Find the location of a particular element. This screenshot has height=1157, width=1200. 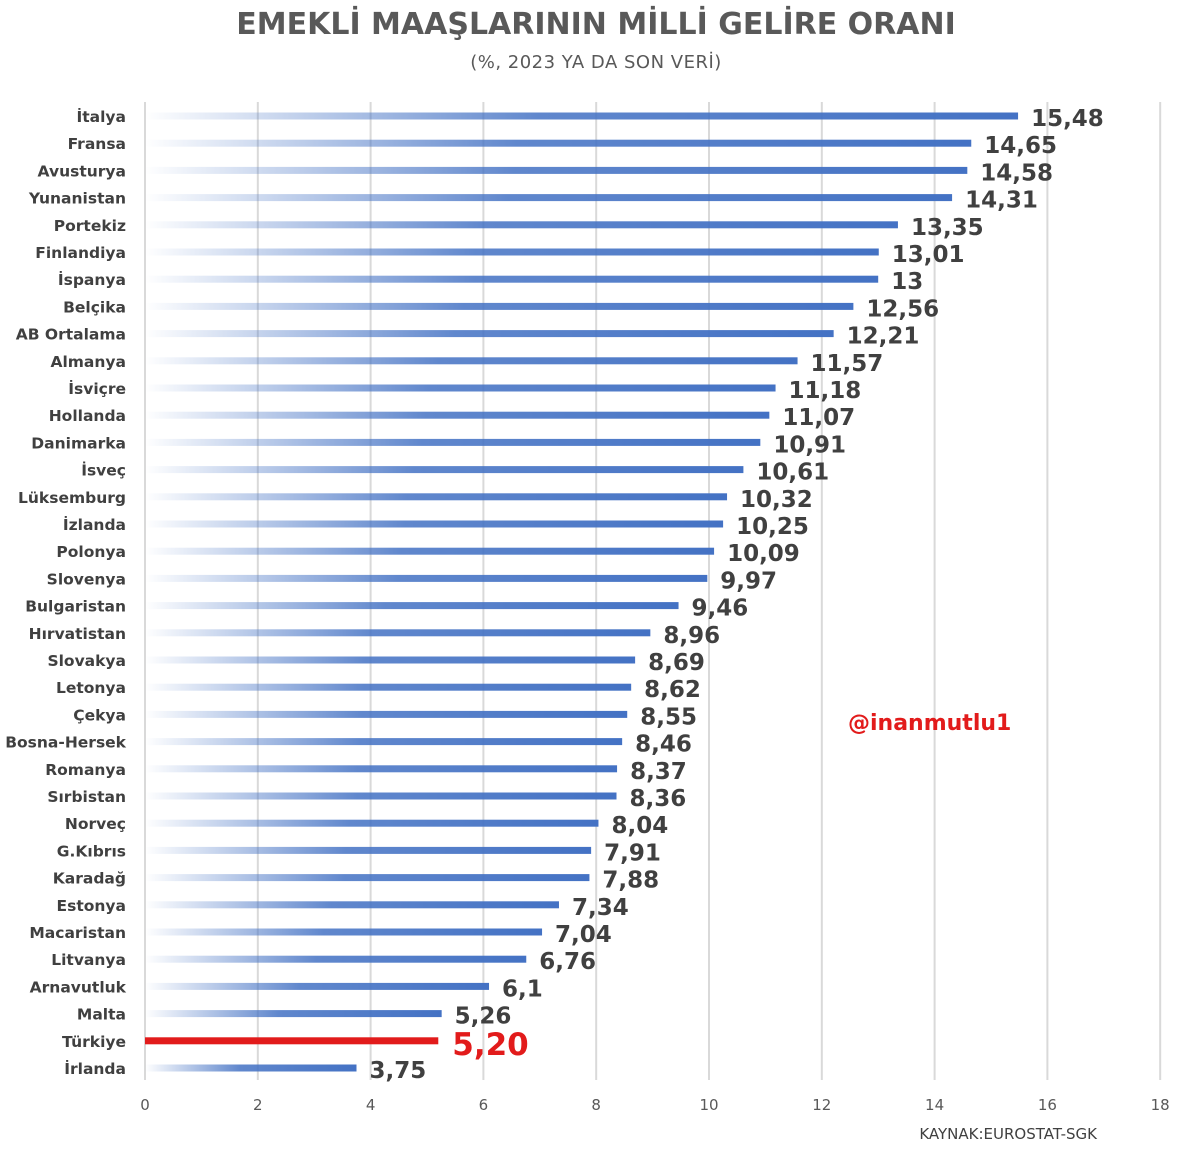

category-label: Bulgaristan is located at coordinates (75, 607).